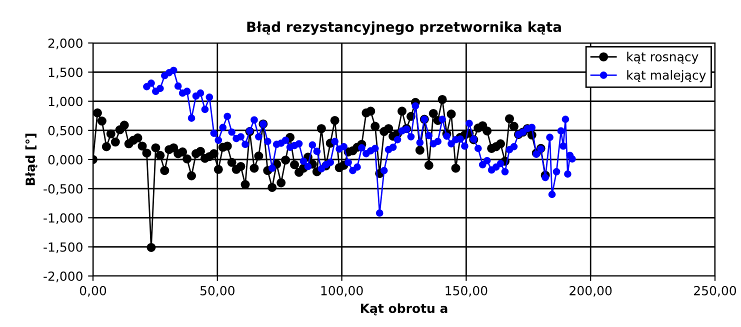 The height and width of the screenshot is (327, 741). What do you see at coordinates (65, 131) in the screenshot?
I see `y-tick-label: 0,500` at bounding box center [65, 131].